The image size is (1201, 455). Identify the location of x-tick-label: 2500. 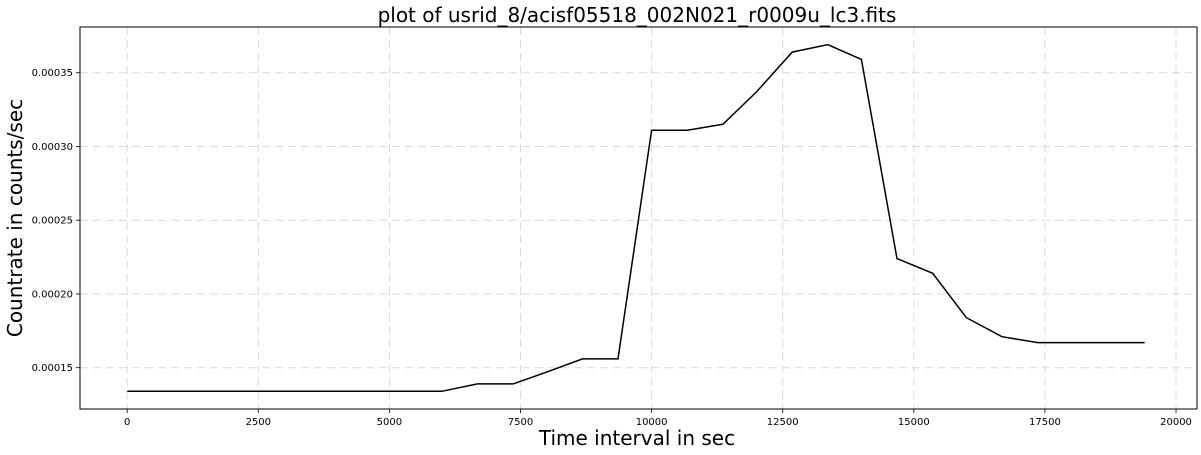
(258, 422).